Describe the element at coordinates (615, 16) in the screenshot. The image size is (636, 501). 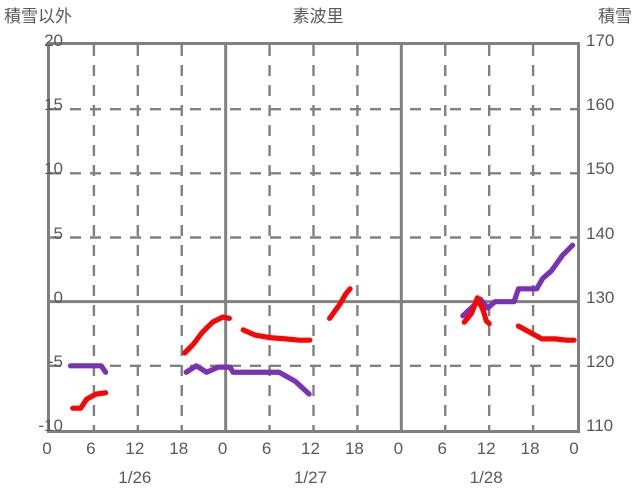
I see `right-axis-title: 積雪` at that location.